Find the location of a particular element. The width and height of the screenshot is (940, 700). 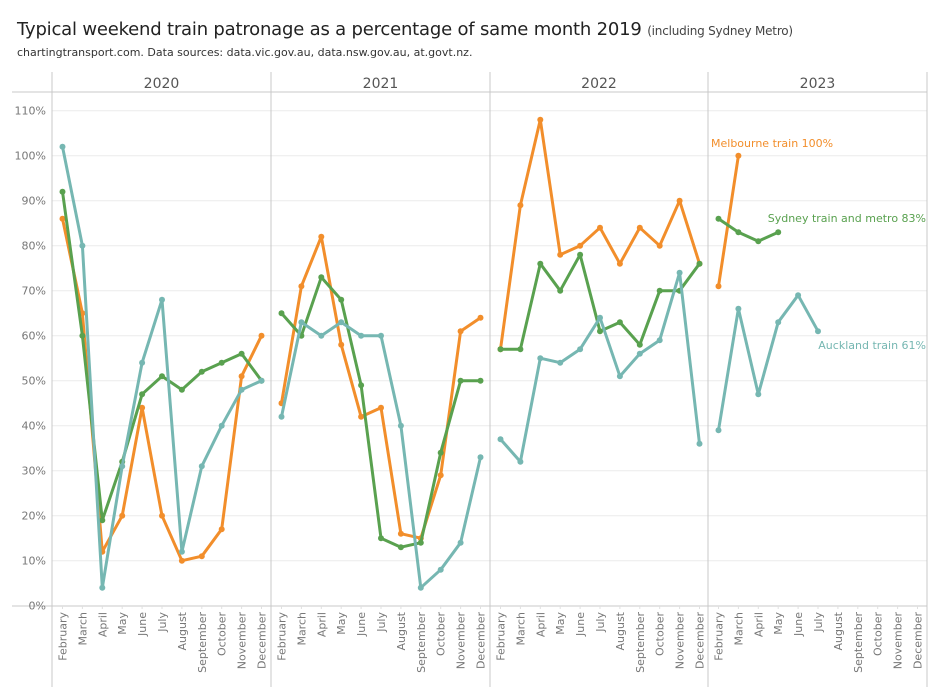

end-label-sydney-train-and-metro: Sydney train and metro 83% is located at coordinates (847, 218).